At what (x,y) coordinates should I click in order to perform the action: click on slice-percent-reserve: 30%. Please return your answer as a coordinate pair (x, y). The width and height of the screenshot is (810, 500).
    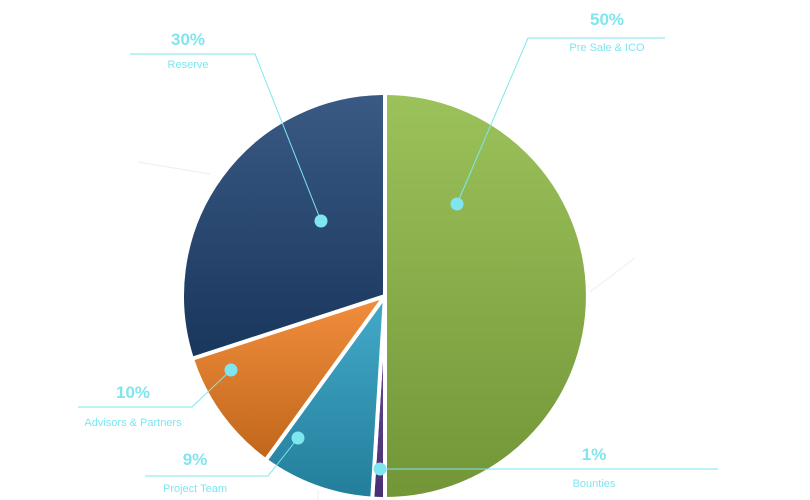
    Looking at the image, I should click on (188, 39).